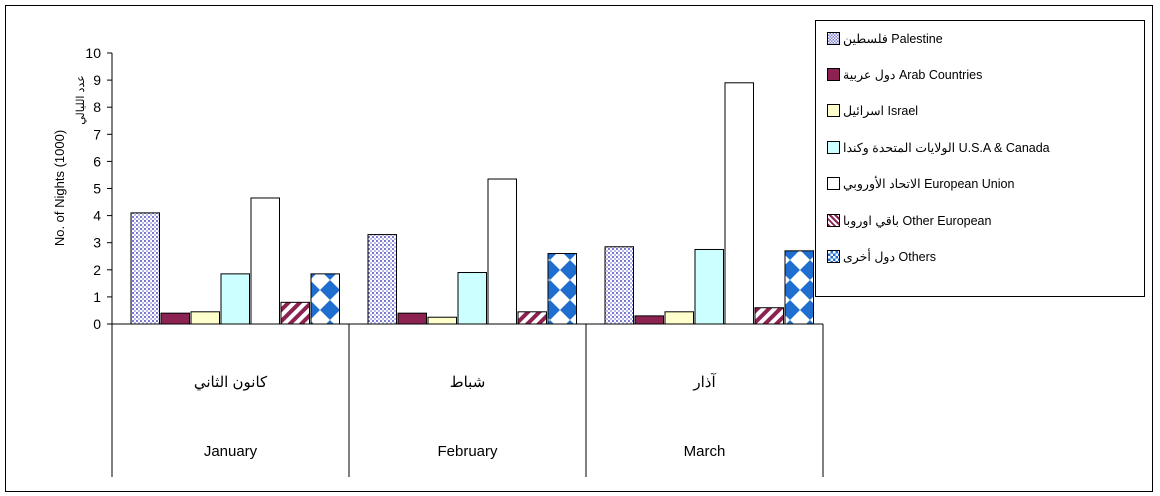  Describe the element at coordinates (929, 184) in the screenshot. I see `legend-label: الاتحاد الأوروبي European Union` at that location.